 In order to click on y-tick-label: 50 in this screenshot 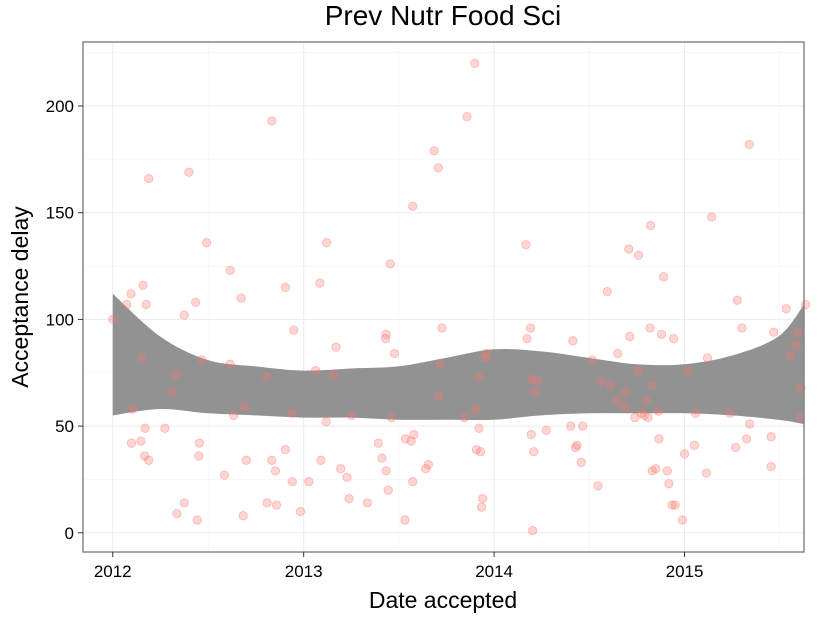, I will do `click(64, 426)`.